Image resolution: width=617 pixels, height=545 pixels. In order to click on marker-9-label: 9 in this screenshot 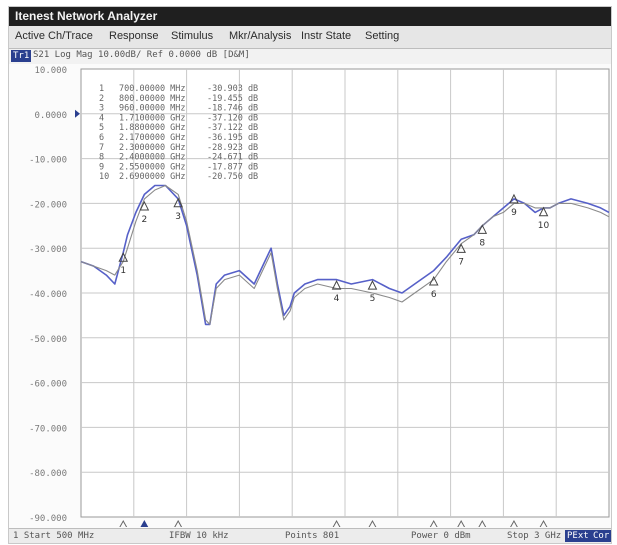, I will do `click(514, 213)`.